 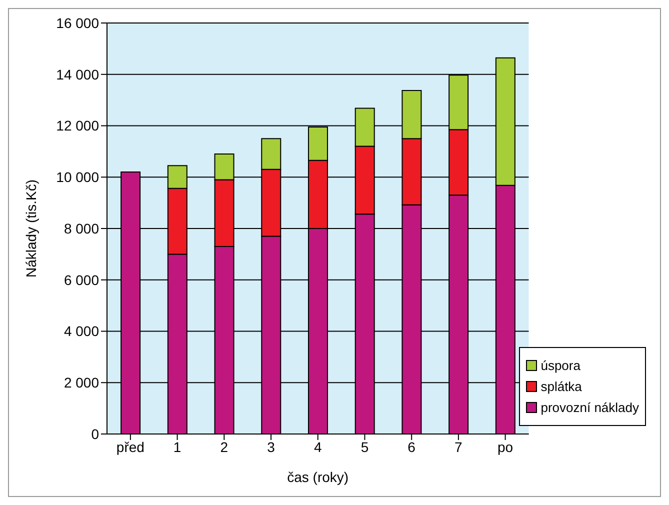 I want to click on x-tick-label: po, so click(x=506, y=446).